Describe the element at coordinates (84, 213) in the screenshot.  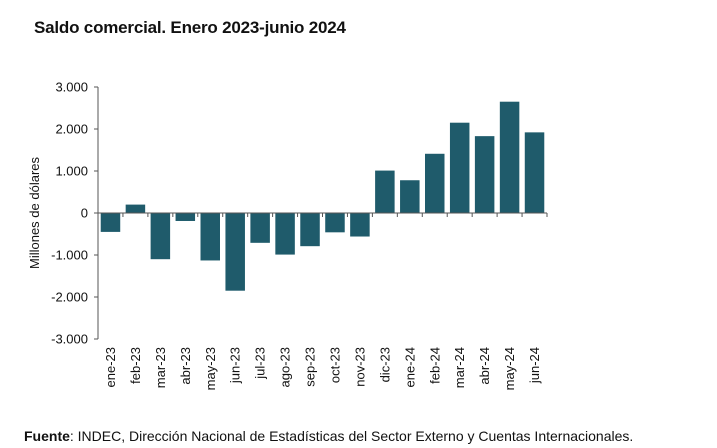
I see `y-tick-label: 0` at that location.